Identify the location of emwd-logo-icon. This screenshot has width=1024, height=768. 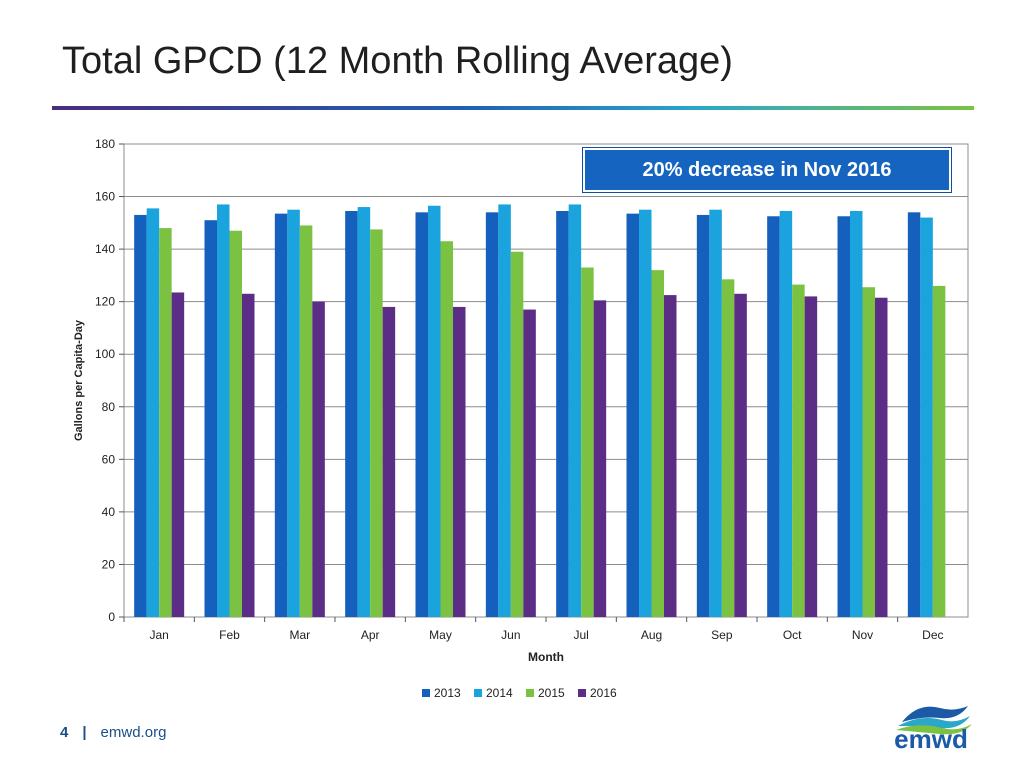
(934, 720).